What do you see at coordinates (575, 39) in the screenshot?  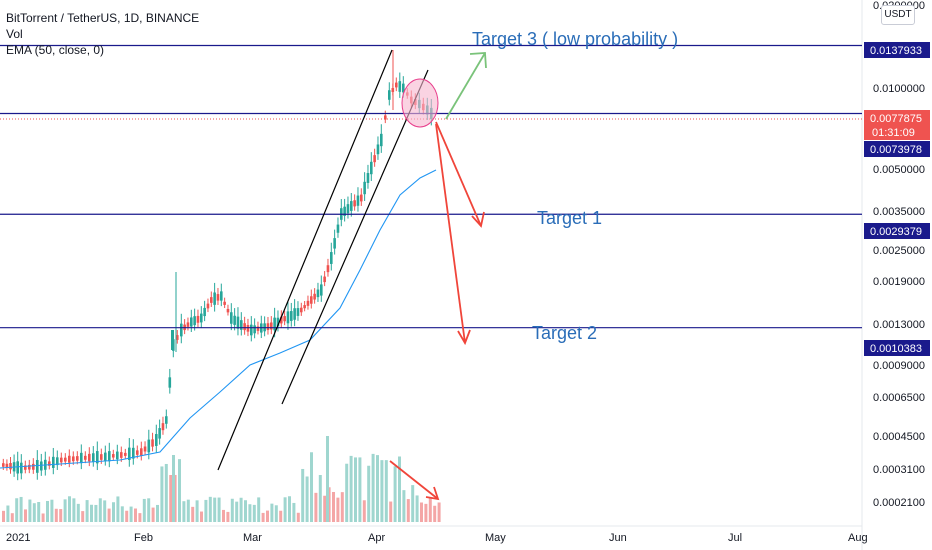 I see `annotation-target-3: Target 3 ( low probability )` at bounding box center [575, 39].